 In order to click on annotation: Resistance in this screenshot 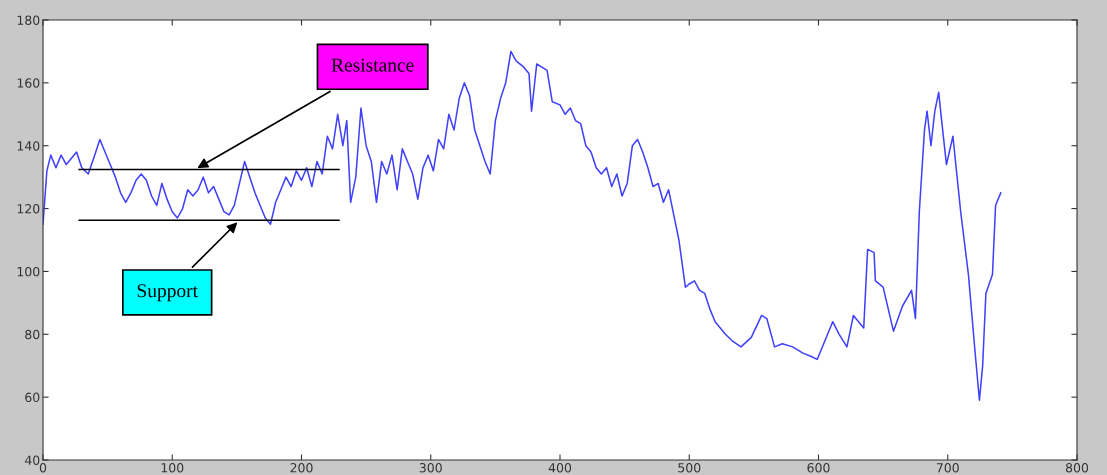, I will do `click(372, 65)`.